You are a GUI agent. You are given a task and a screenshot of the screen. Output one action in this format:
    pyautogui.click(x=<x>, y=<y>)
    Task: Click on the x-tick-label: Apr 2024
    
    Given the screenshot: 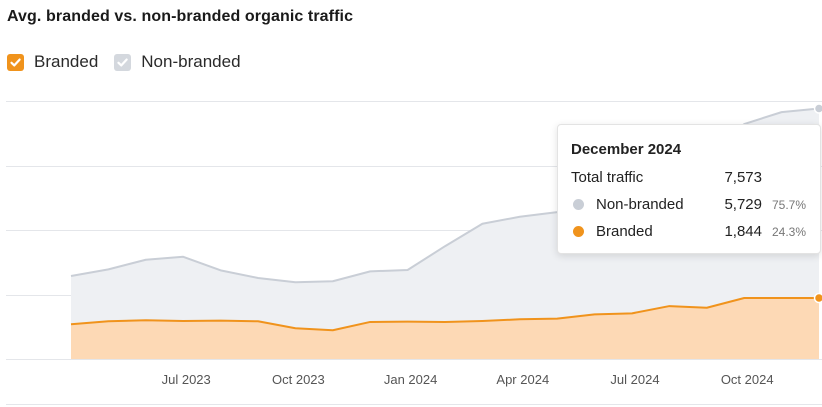 What is the action you would take?
    pyautogui.click(x=522, y=379)
    